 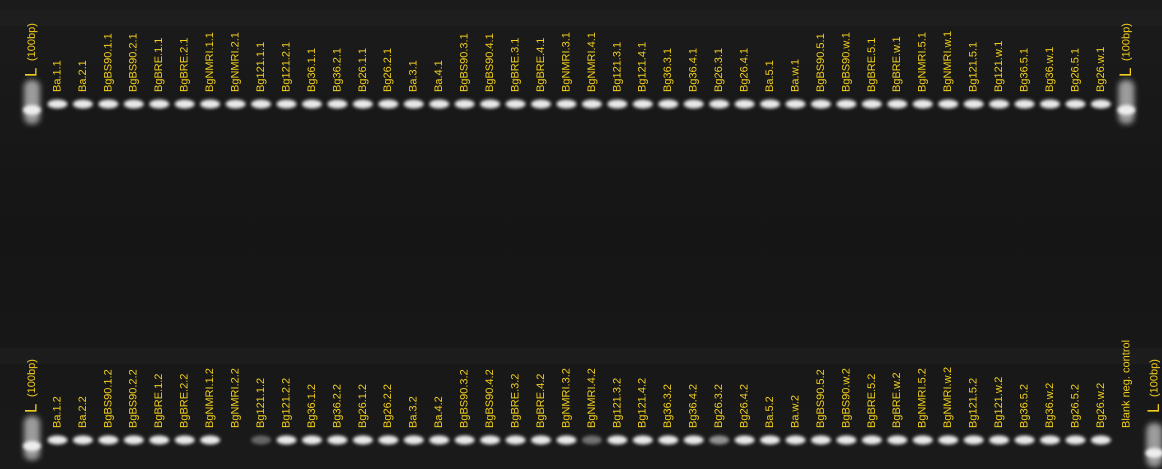 I want to click on lane-label: BgBS90.4.2, so click(x=490, y=398).